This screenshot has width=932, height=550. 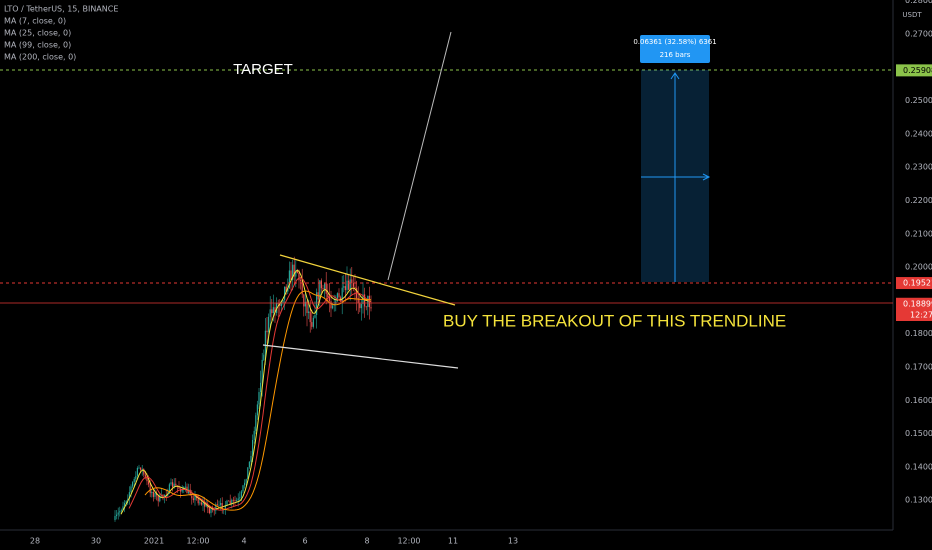 What do you see at coordinates (274, 541) in the screenshot?
I see `time-axis: 28 30 2021 12:00 4 6 8 12:00 11 13` at bounding box center [274, 541].